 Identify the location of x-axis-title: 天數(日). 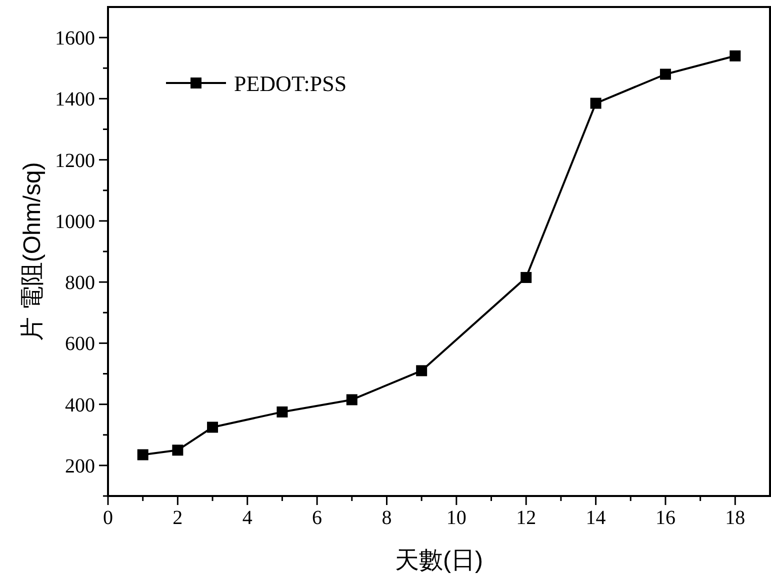
(439, 560).